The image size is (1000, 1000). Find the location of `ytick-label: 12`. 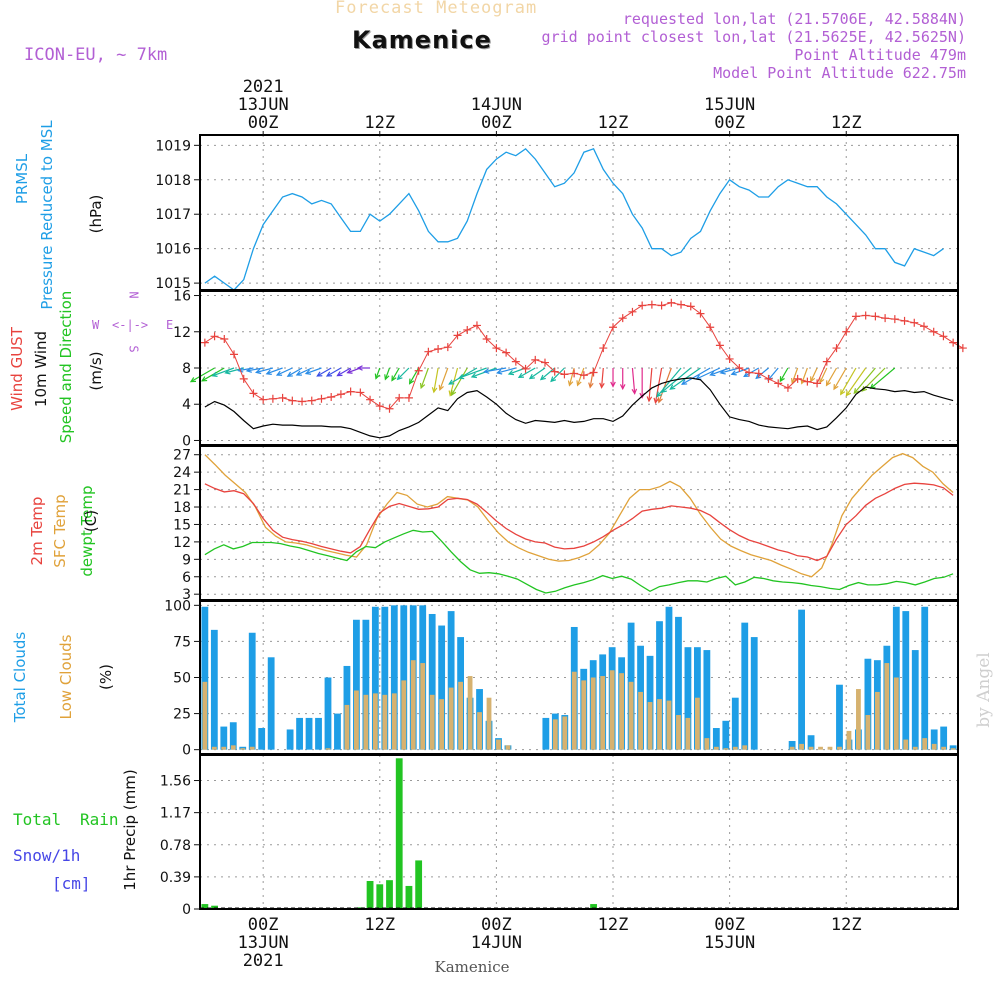

ytick-label: 12 is located at coordinates (182, 543).